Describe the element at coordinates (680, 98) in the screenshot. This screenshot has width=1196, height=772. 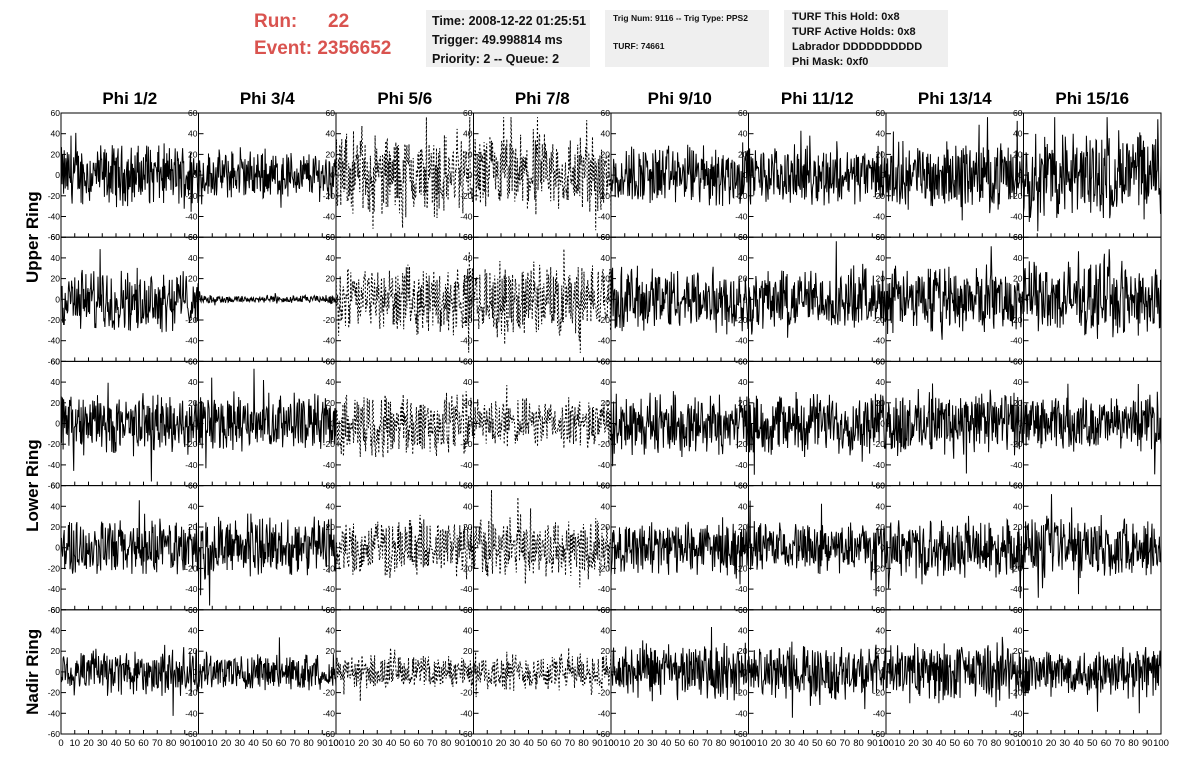
I see `column-header: Phi 9/10` at that location.